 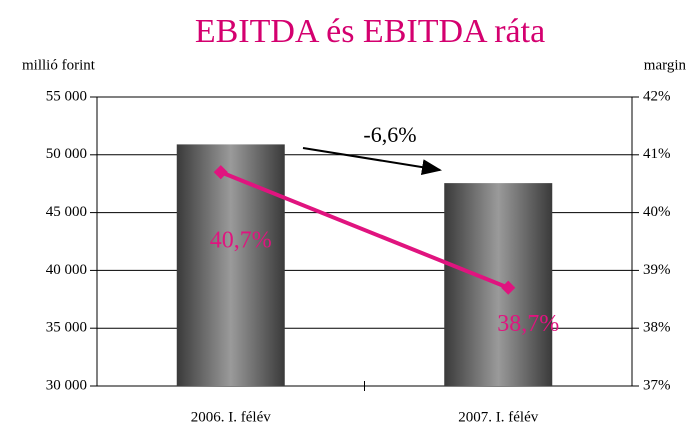 What do you see at coordinates (364, 230) in the screenshot?
I see `line` at bounding box center [364, 230].